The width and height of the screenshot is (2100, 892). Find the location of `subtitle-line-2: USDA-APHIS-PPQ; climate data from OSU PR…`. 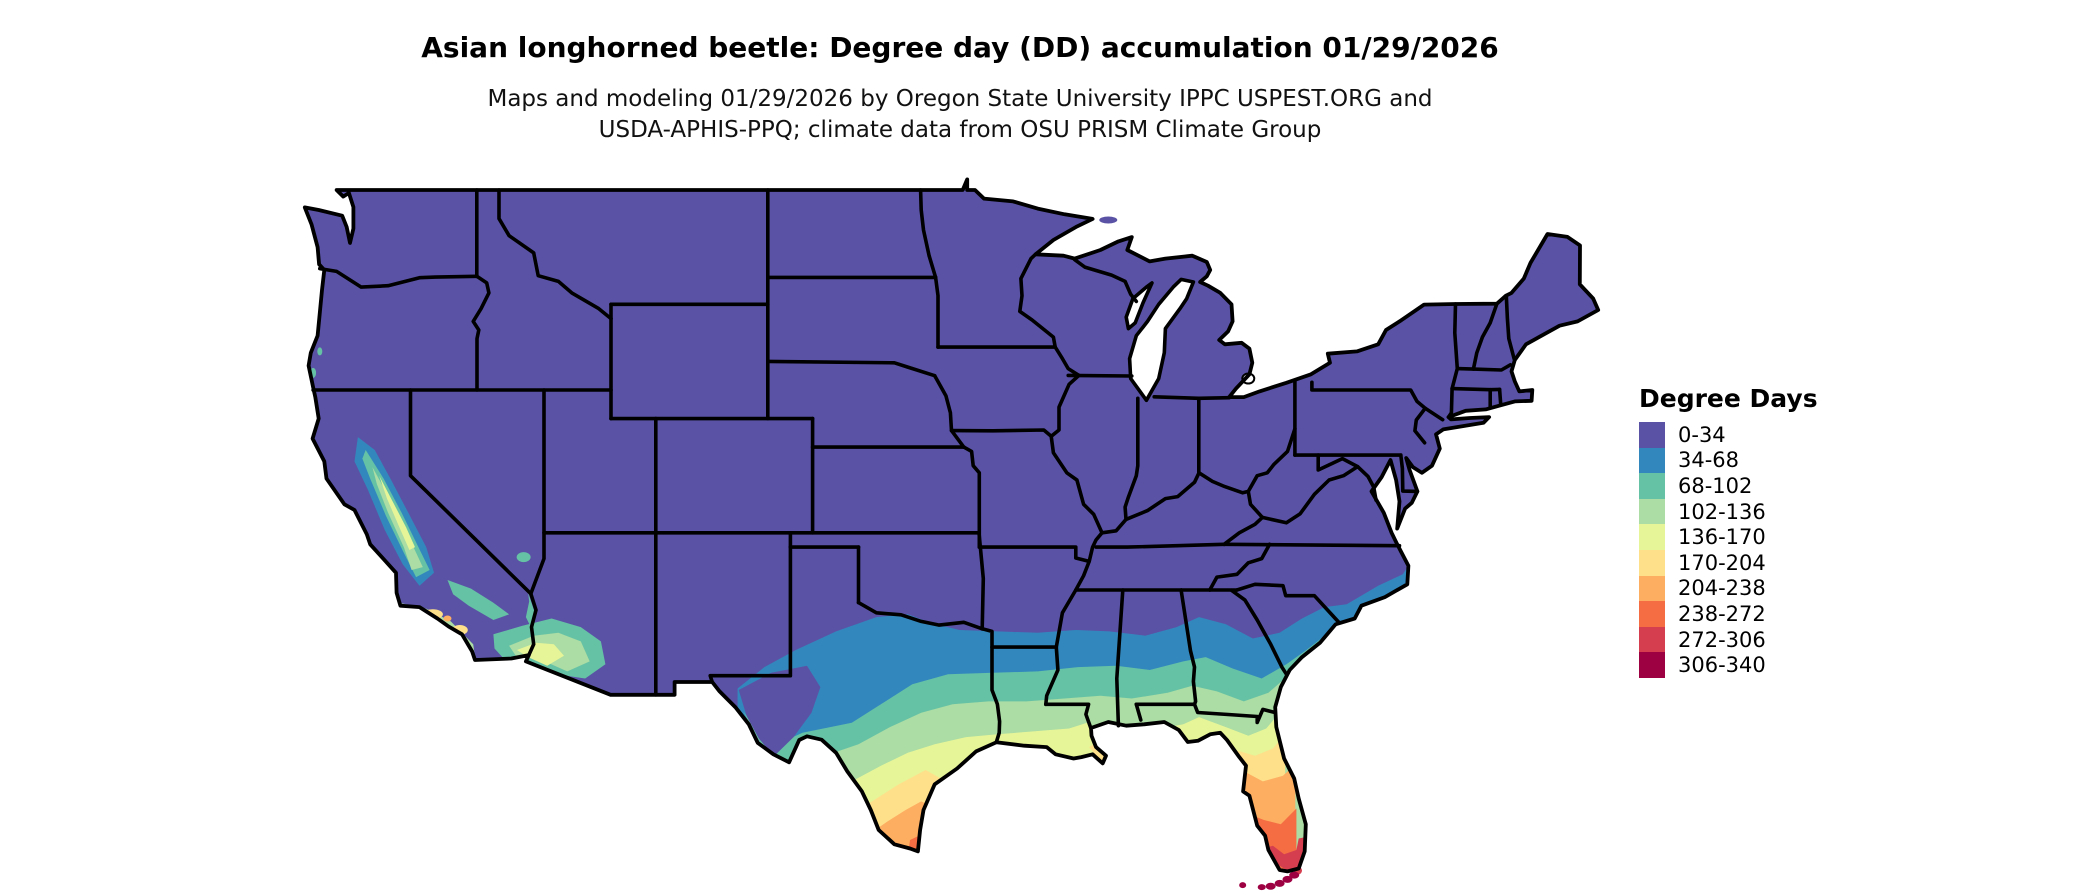

subtitle-line-2: USDA-APHIS-PPQ; climate data from OSU PR… is located at coordinates (960, 130).